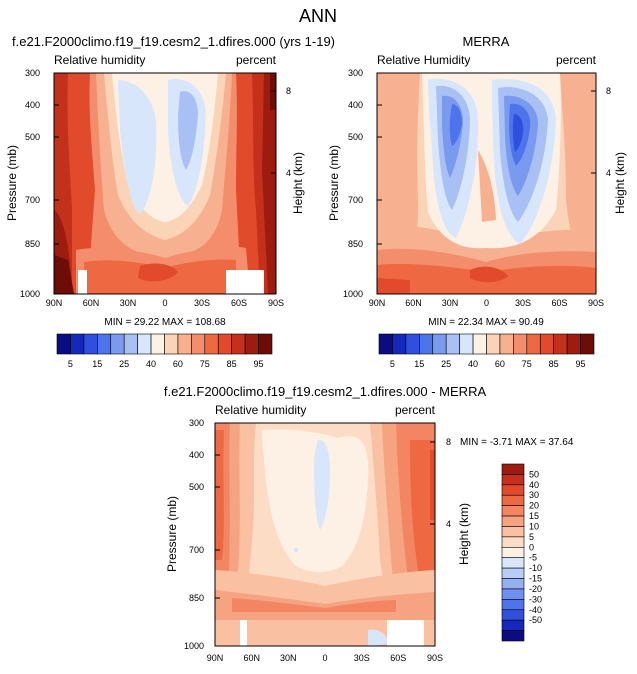 This screenshot has width=637, height=674. Describe the element at coordinates (298, 183) in the screenshot. I see `panel-model-y2label: Height (km)` at that location.